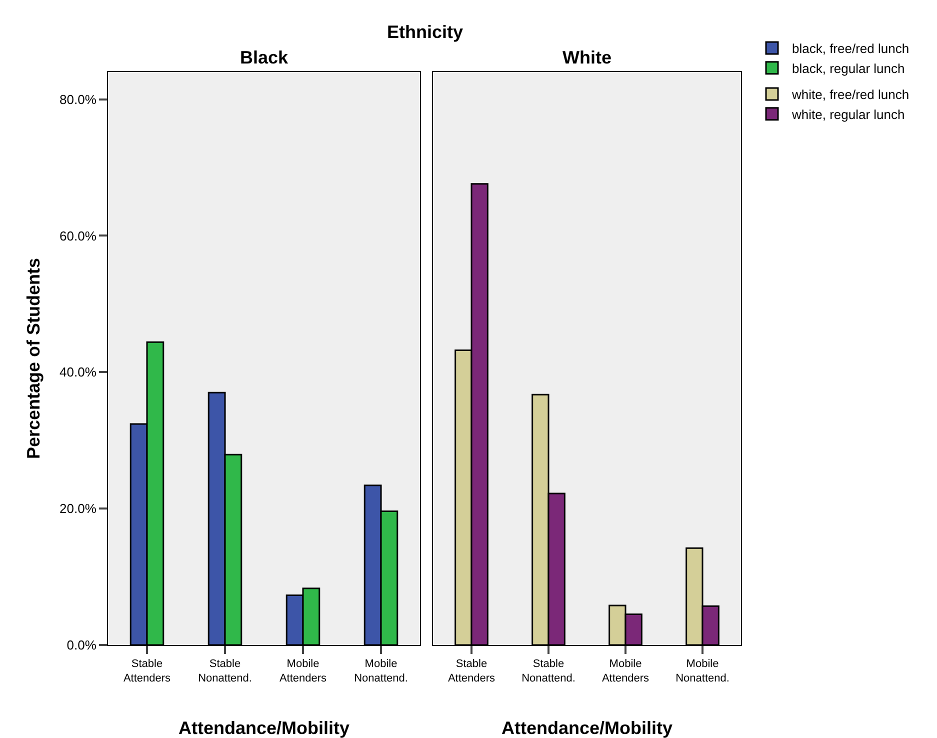 This screenshot has width=937, height=738. I want to click on y-tick-label: 0.0%, so click(81, 645).